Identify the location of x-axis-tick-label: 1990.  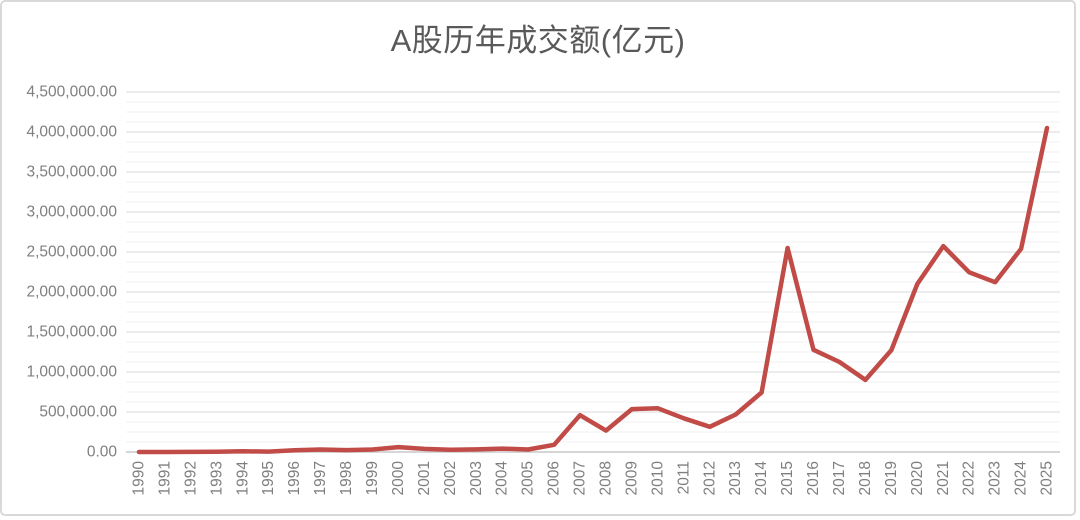
(138, 478).